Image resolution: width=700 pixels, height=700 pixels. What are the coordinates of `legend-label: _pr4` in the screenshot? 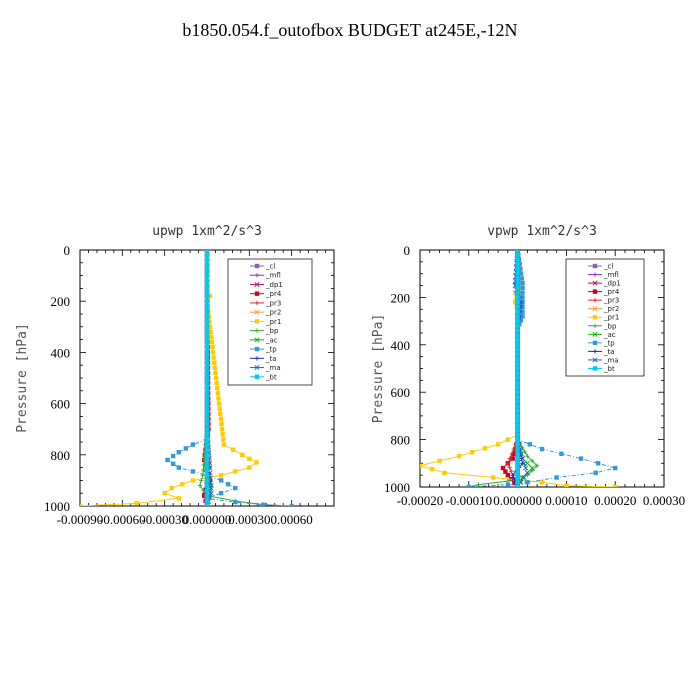 It's located at (273, 294).